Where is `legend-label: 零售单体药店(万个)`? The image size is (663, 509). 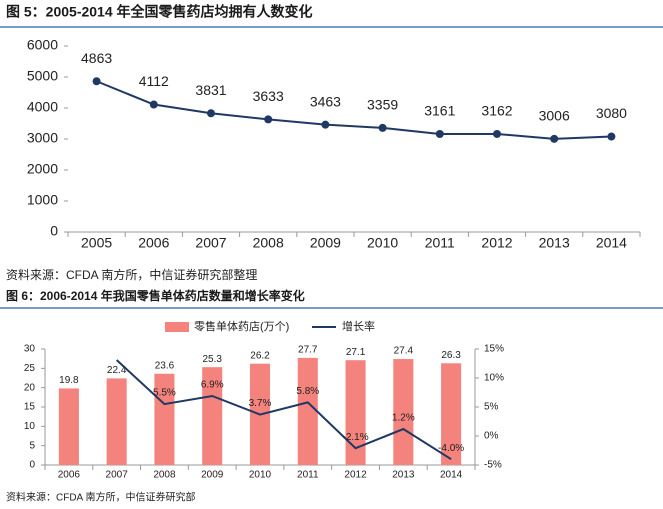
legend-label: 零售单体药店(万个) is located at coordinates (241, 326).